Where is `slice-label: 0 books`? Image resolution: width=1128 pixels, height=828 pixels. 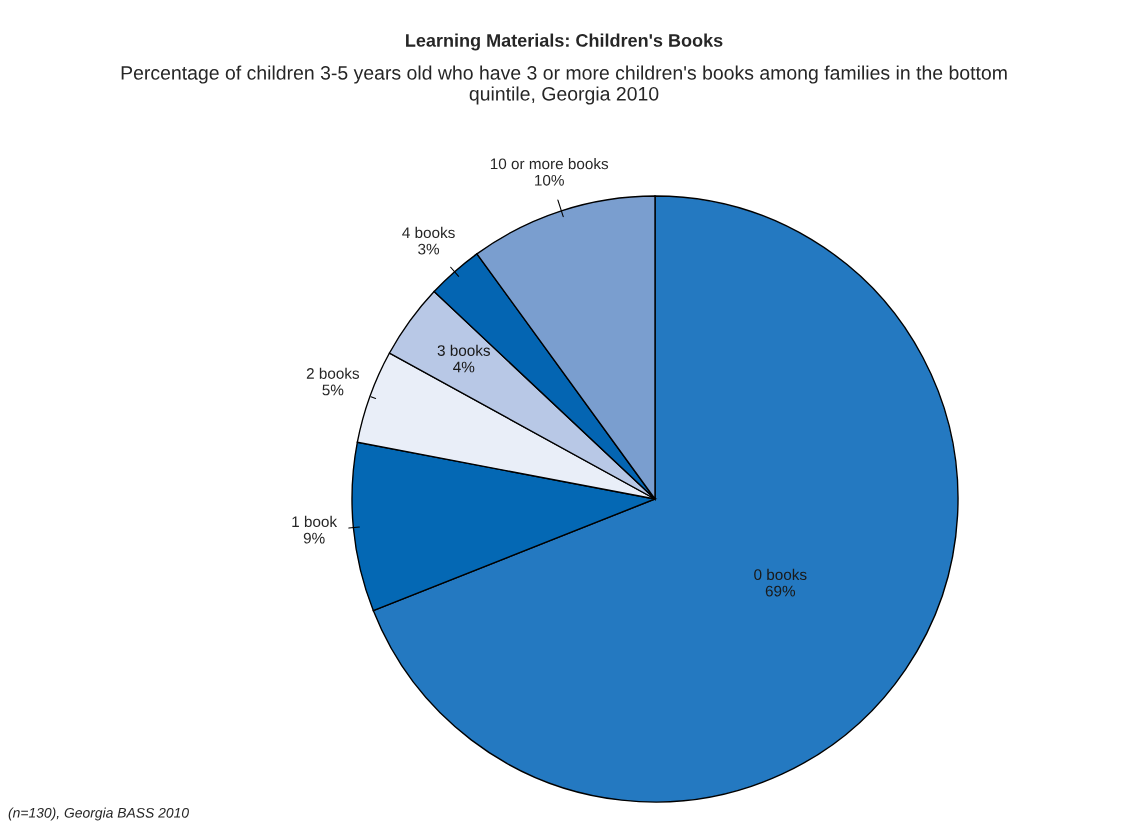 slice-label: 0 books is located at coordinates (780, 574).